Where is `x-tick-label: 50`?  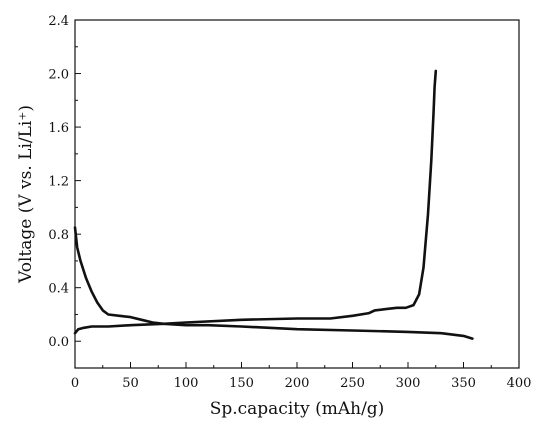 x-tick-label: 50 is located at coordinates (130, 383).